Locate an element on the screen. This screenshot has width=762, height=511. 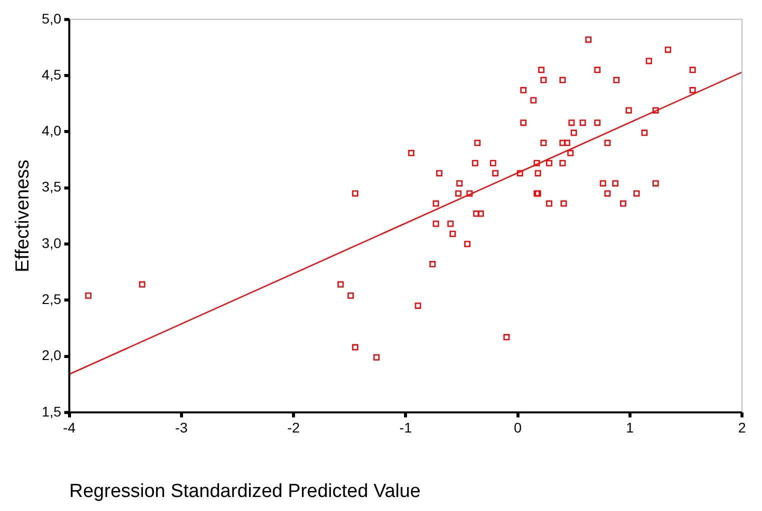
x-tick-label: -2 is located at coordinates (293, 428).